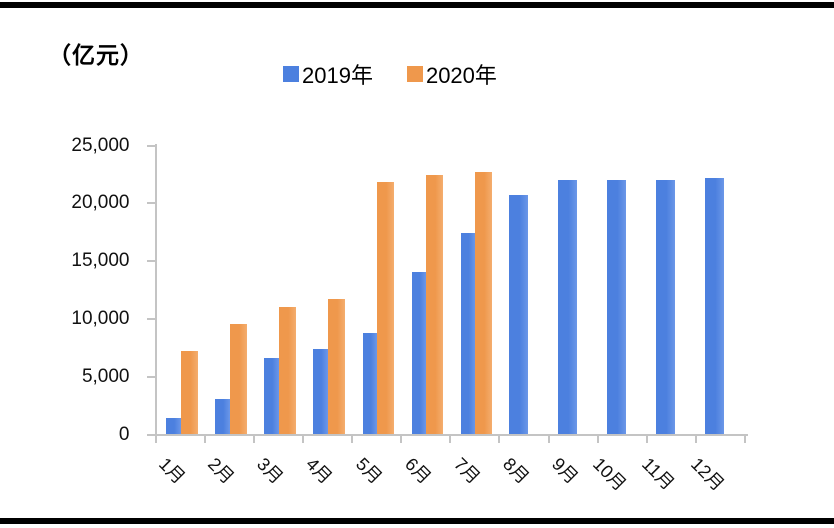 The image size is (834, 528). Describe the element at coordinates (291, 74) in the screenshot. I see `legend-swatch-2019-icon` at that location.